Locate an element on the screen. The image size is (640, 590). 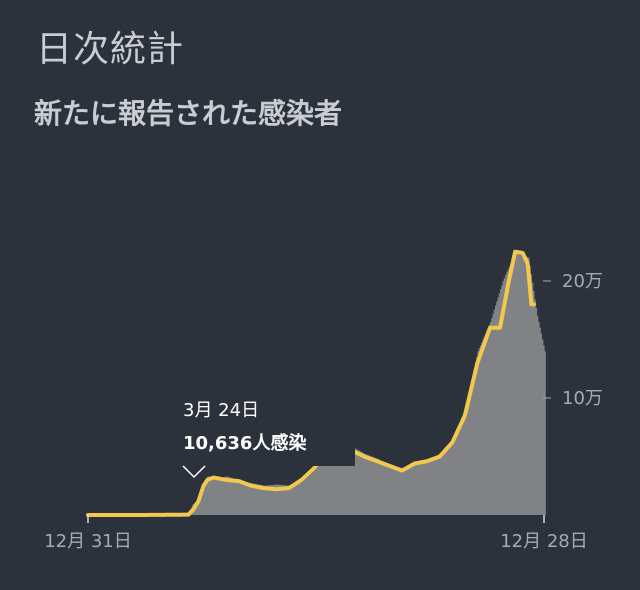
x-tick-label: 12月 31日 is located at coordinates (88, 541).